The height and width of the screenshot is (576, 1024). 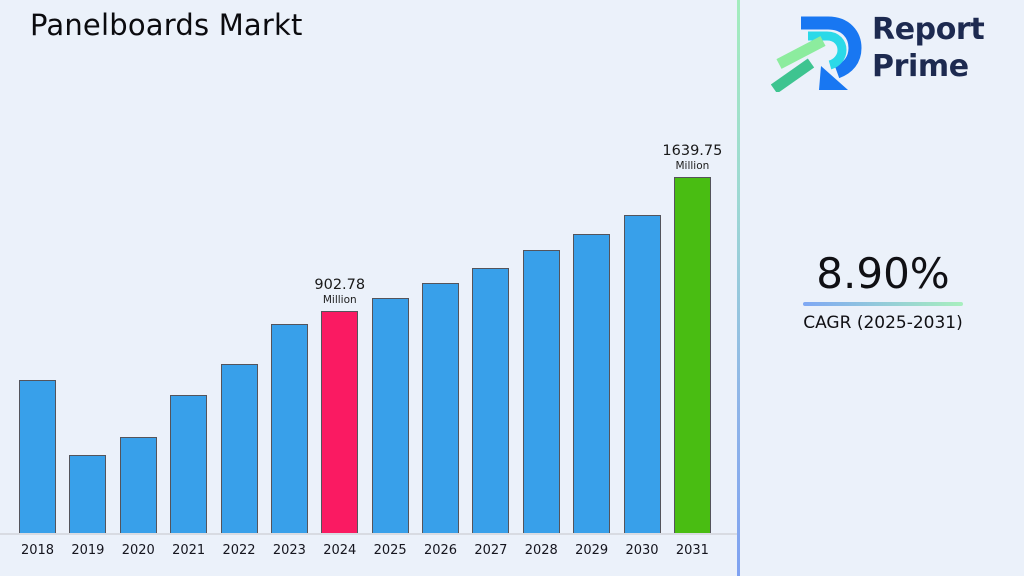 I want to click on x-tick-label-2018: 2018, so click(x=37, y=550).